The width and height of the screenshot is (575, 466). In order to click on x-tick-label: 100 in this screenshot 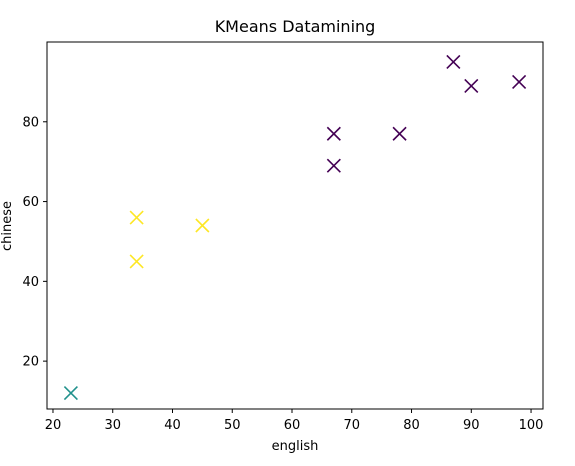, I will do `click(531, 425)`.